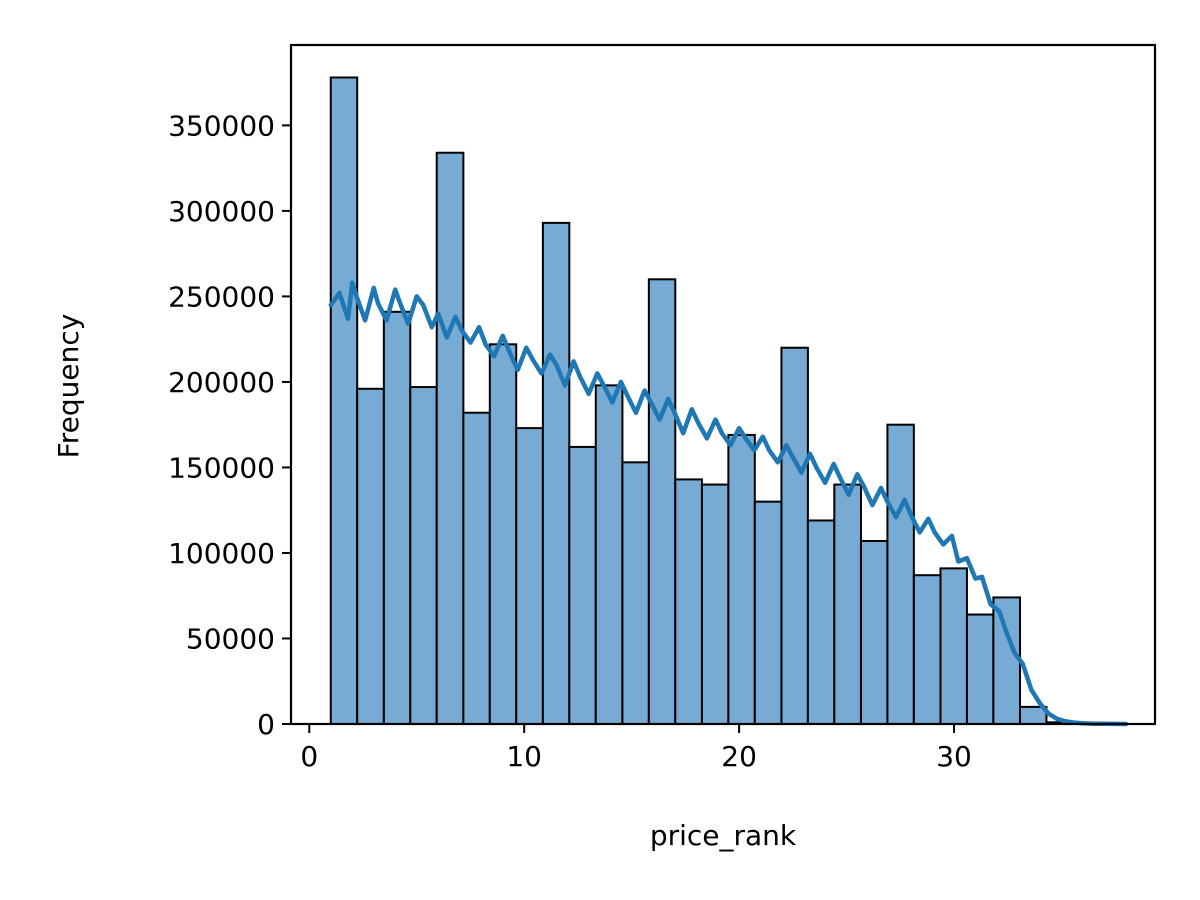  I want to click on y-tick-label: 150000, so click(221, 467).